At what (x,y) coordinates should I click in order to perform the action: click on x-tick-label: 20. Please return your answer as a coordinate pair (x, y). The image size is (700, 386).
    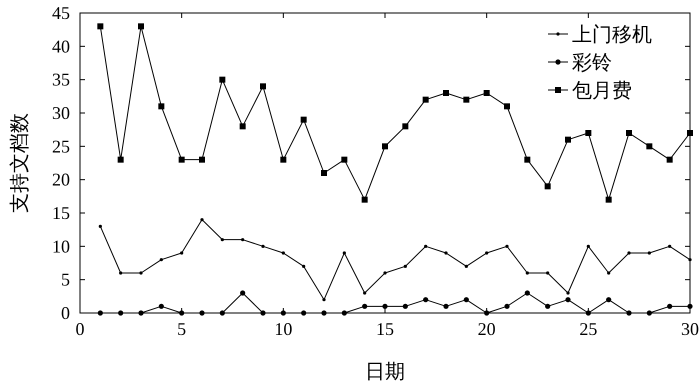
    Looking at the image, I should click on (487, 329).